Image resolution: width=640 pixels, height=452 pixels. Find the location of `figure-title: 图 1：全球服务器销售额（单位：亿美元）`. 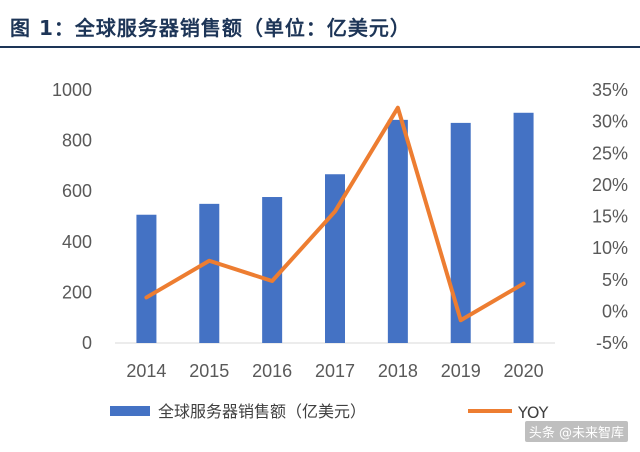

figure-title: 图 1：全球服务器销售额（单位：亿美元） is located at coordinates (210, 28).